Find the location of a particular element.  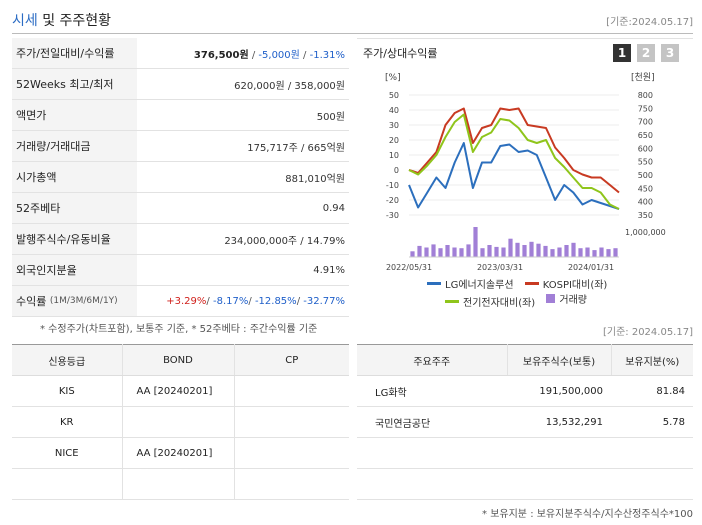

holder-shares: 13,532,291 is located at coordinates (559, 422).